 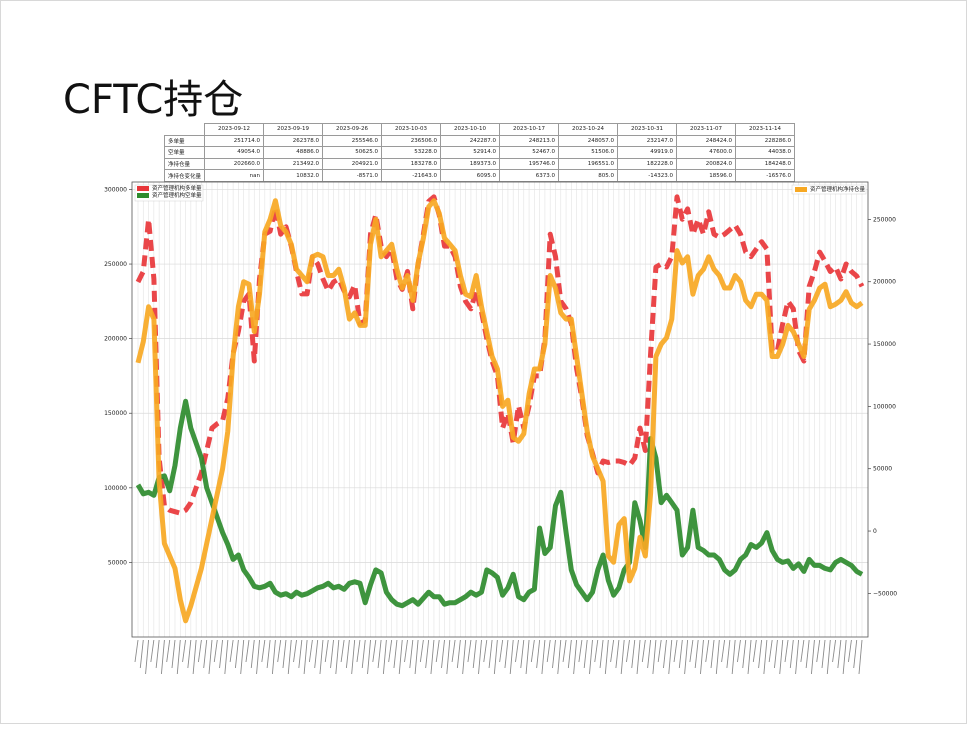 What do you see at coordinates (115, 264) in the screenshot?
I see `y-left-tick-label: 250000` at bounding box center [115, 264].